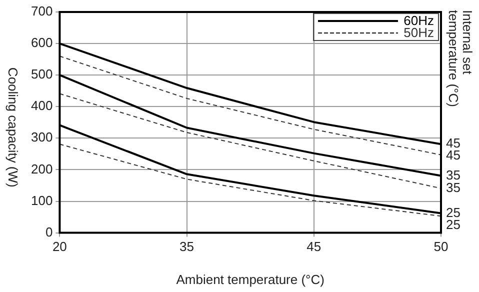  I want to click on y-axis-title: Cooling capacity (W), so click(12, 127).